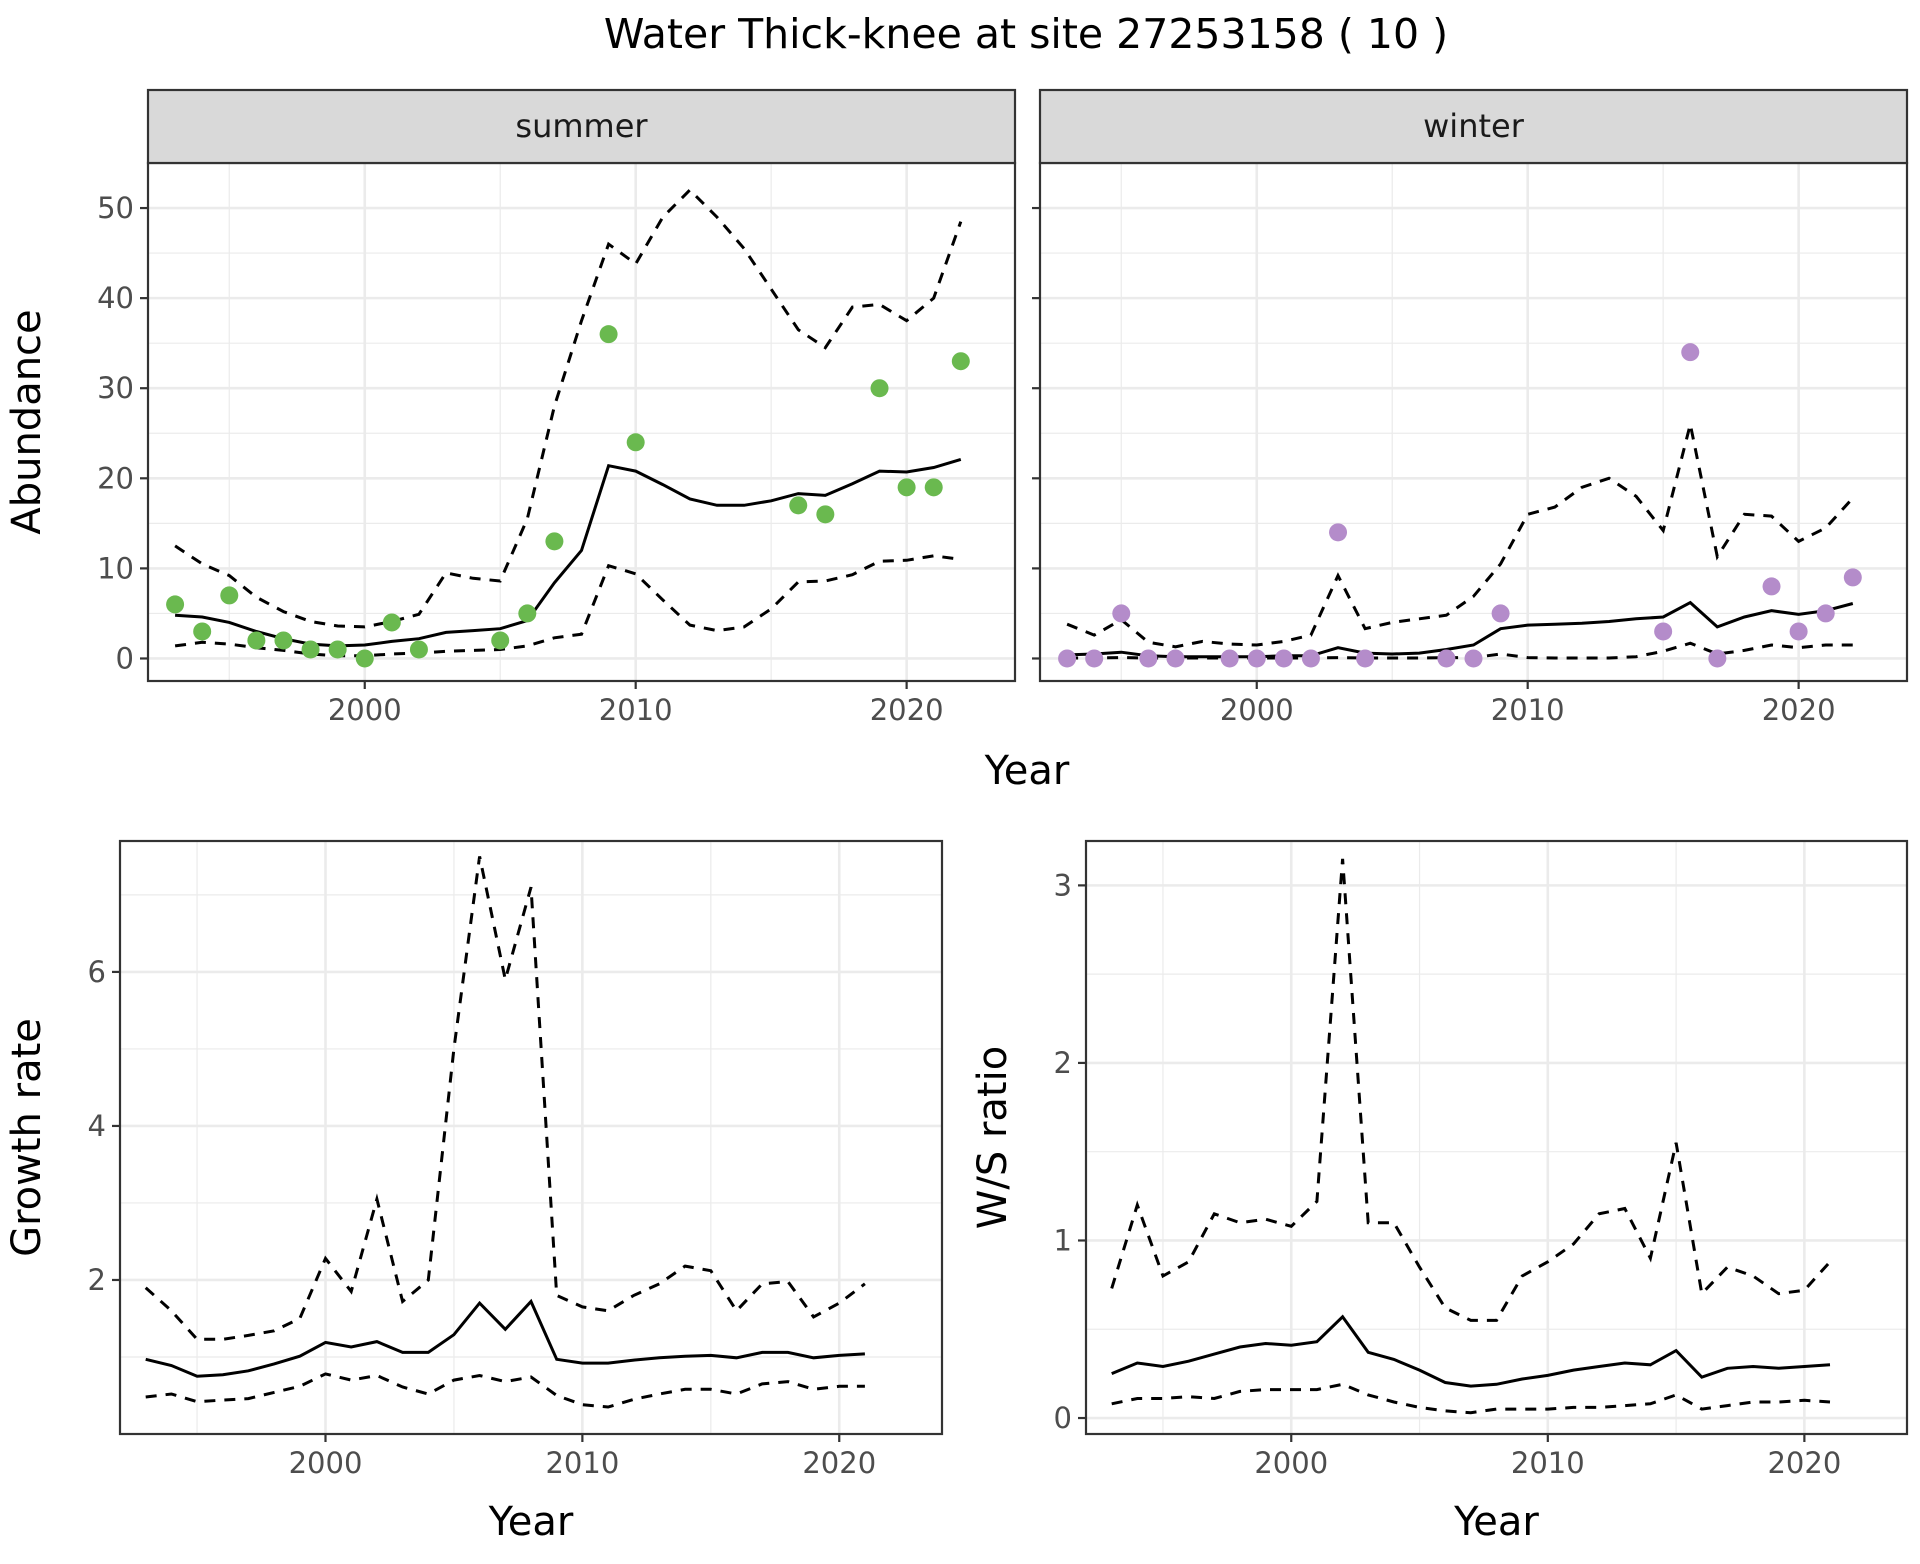  What do you see at coordinates (122, 433) in the screenshot?
I see `y-axis: 0 10 20 30 40 50` at bounding box center [122, 433].